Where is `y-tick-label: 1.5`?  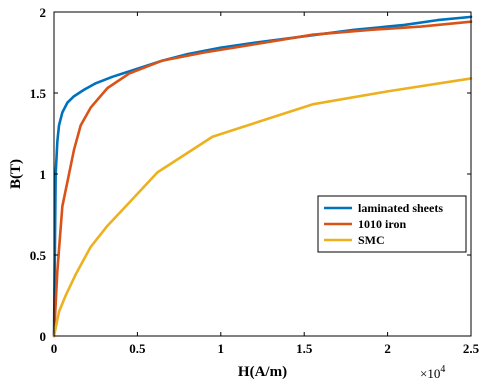
y-tick-label: 1.5 is located at coordinates (38, 93).